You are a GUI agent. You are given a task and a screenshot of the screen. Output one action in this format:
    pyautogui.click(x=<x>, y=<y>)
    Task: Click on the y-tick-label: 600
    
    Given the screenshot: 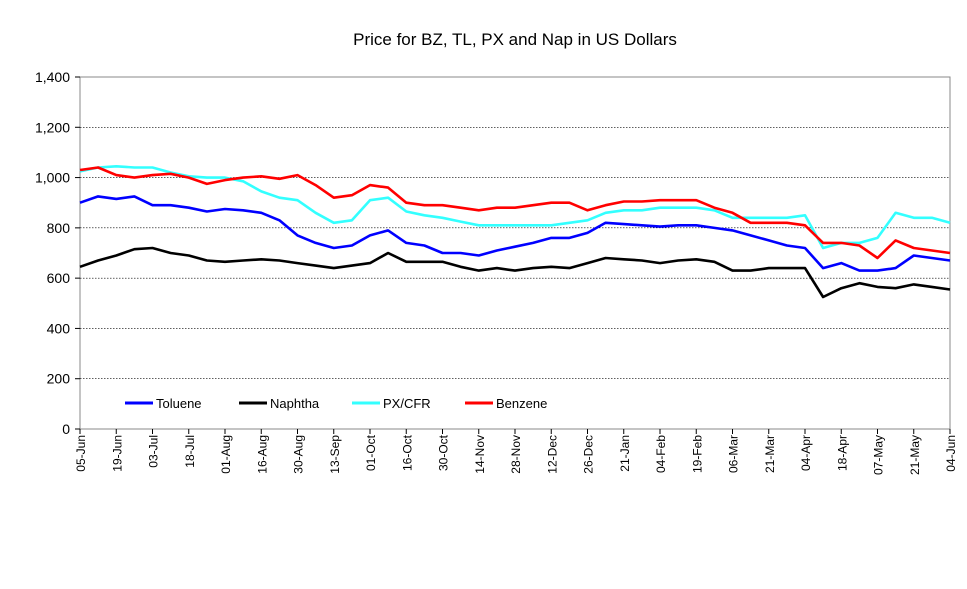 What is the action you would take?
    pyautogui.click(x=59, y=278)
    